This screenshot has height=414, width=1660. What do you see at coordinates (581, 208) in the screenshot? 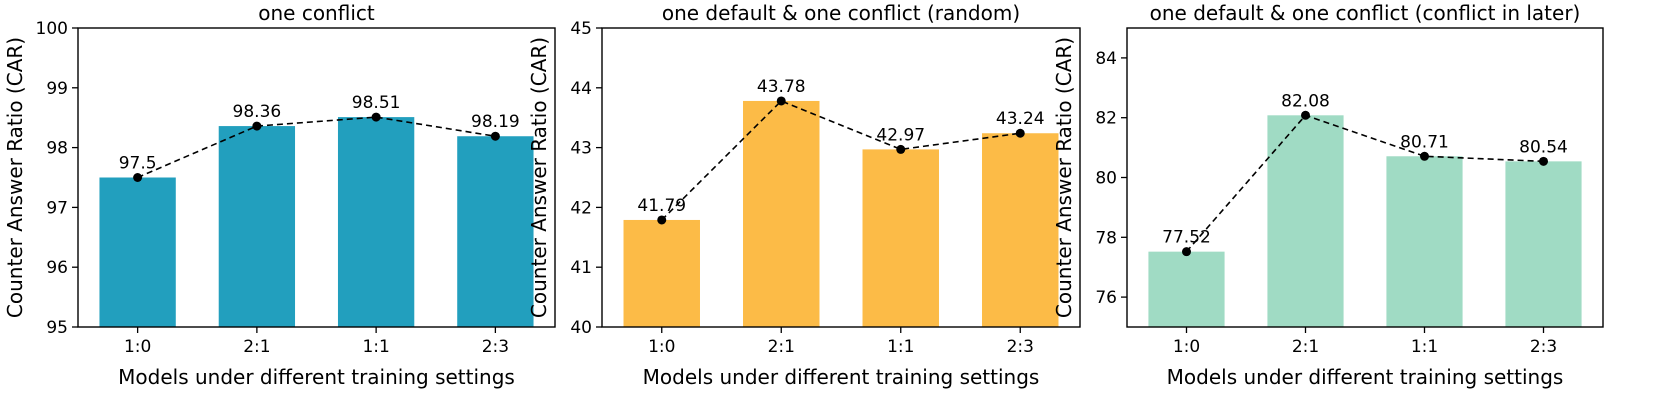
I see `y-tick-label: 42` at bounding box center [581, 208].